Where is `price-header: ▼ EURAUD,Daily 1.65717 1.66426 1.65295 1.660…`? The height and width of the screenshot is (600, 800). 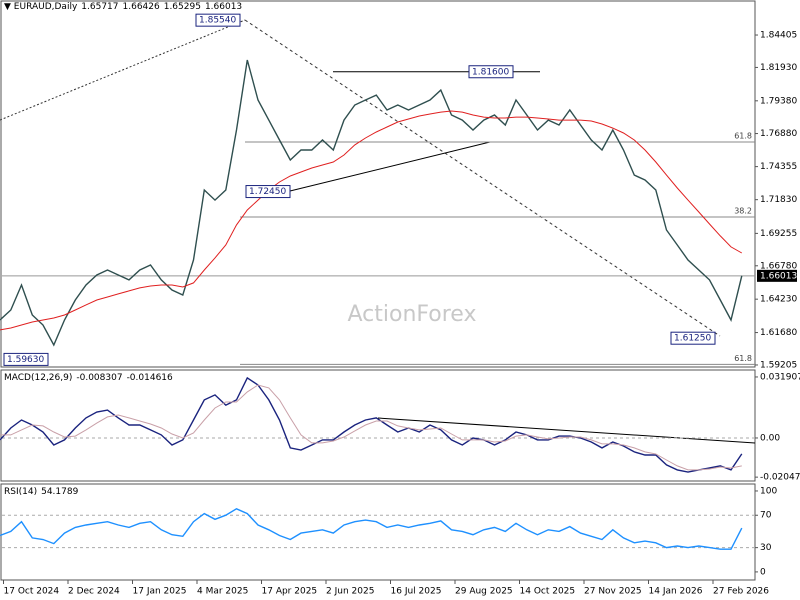
price-header: ▼ EURAUD,Daily 1.65717 1.66426 1.65295 1.660… is located at coordinates (123, 7).